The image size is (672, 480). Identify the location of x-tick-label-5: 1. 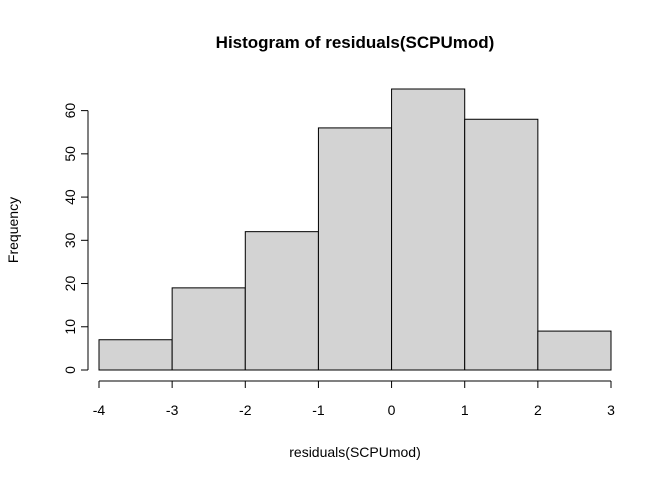
(465, 410).